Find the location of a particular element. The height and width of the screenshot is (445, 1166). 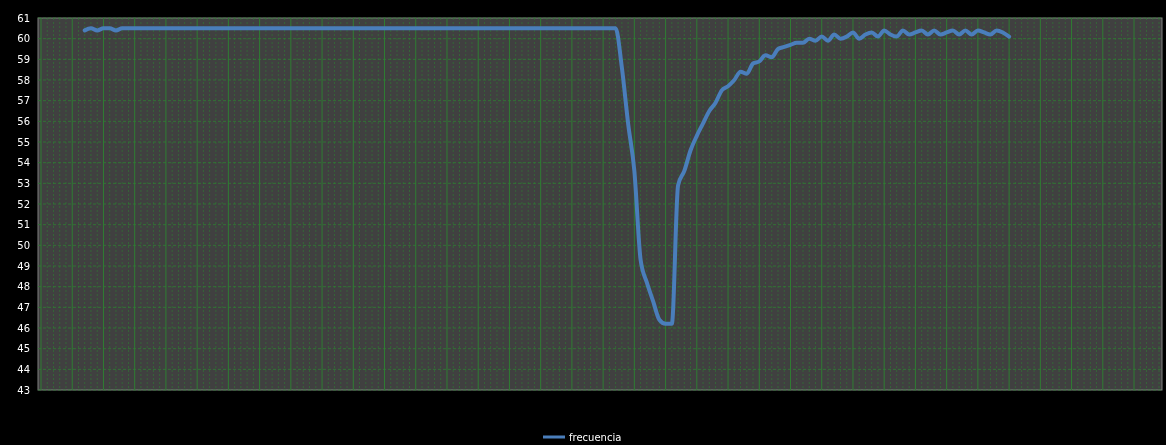

y-tick-label: 61 is located at coordinates (23, 18).